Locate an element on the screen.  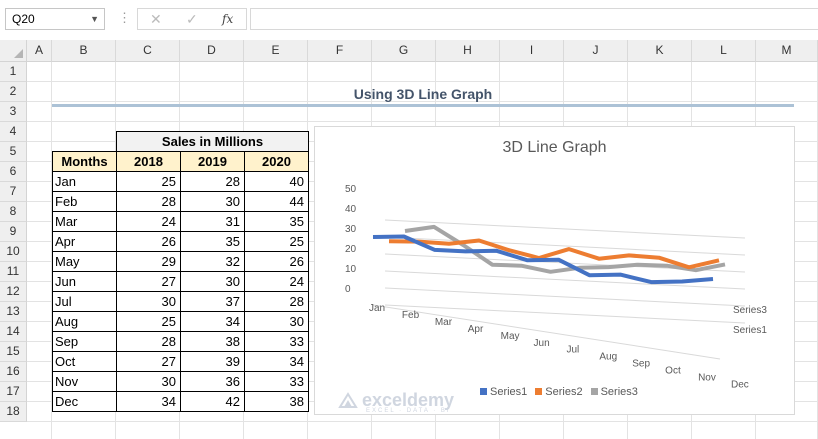
month-cell: Jan is located at coordinates (84, 181).